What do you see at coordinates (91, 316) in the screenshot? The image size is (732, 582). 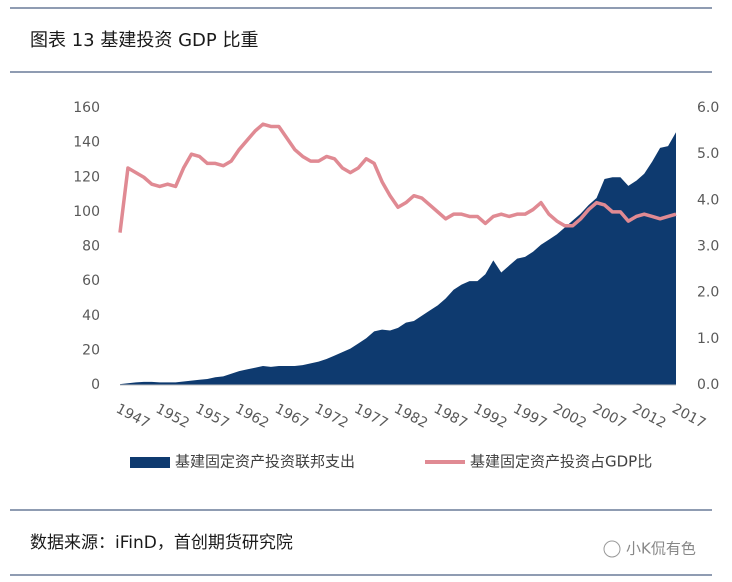 I see `y-tick-label: 40` at bounding box center [91, 316].